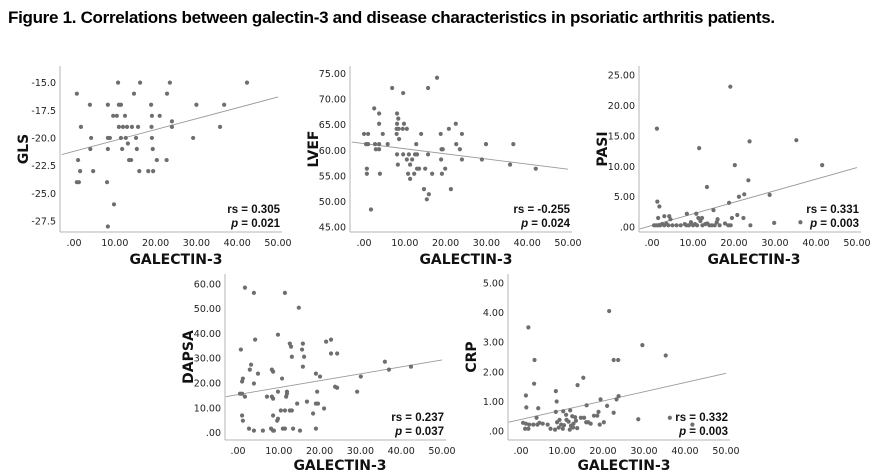  What do you see at coordinates (838, 224) in the screenshot?
I see `p-value: = 0.003` at bounding box center [838, 224].